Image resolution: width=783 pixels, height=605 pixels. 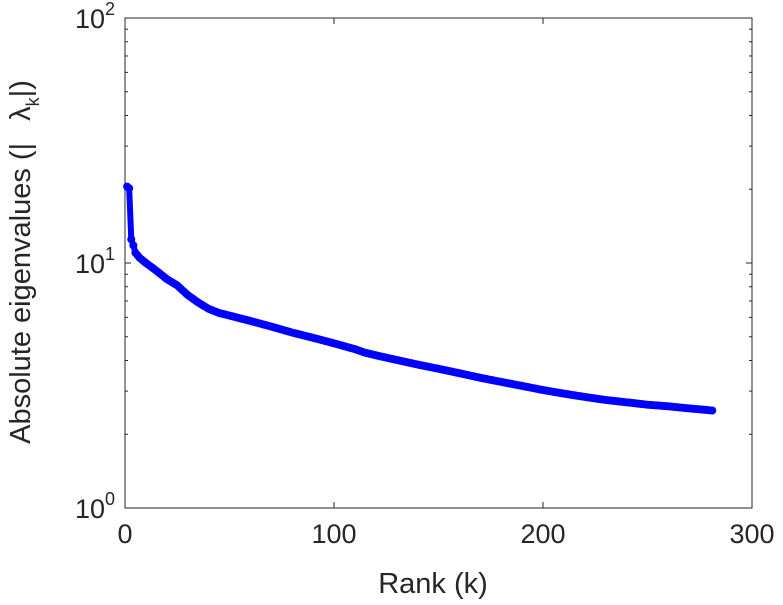 I want to click on y-tick-label: 10², so click(x=95, y=17).